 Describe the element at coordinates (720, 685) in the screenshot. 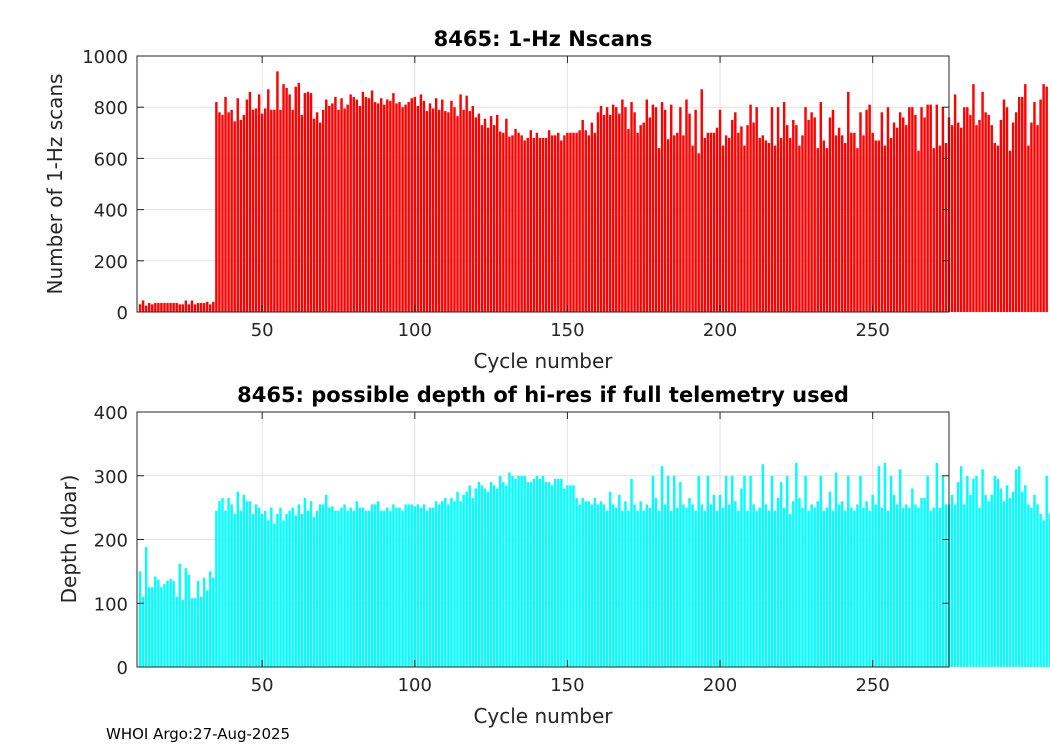

I see `x-tick-label: 200` at that location.